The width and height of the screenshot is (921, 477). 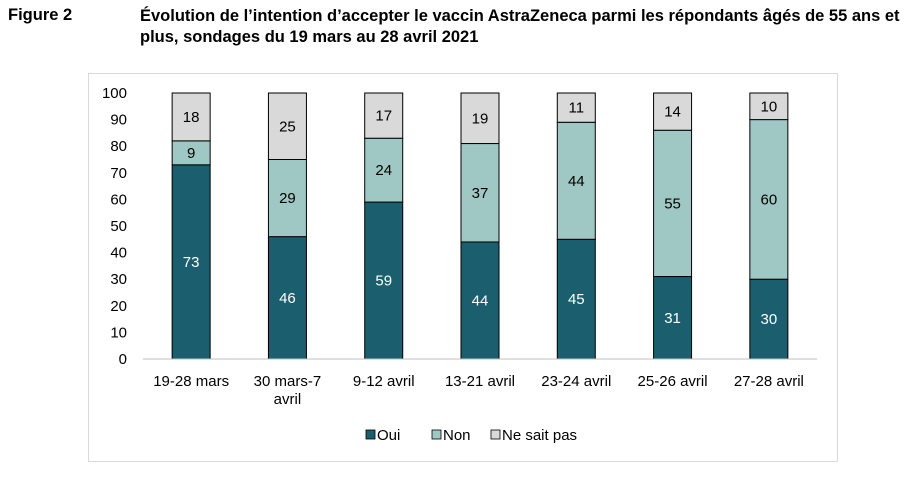 What do you see at coordinates (118, 146) in the screenshot?
I see `y-tick-label: 80` at bounding box center [118, 146].